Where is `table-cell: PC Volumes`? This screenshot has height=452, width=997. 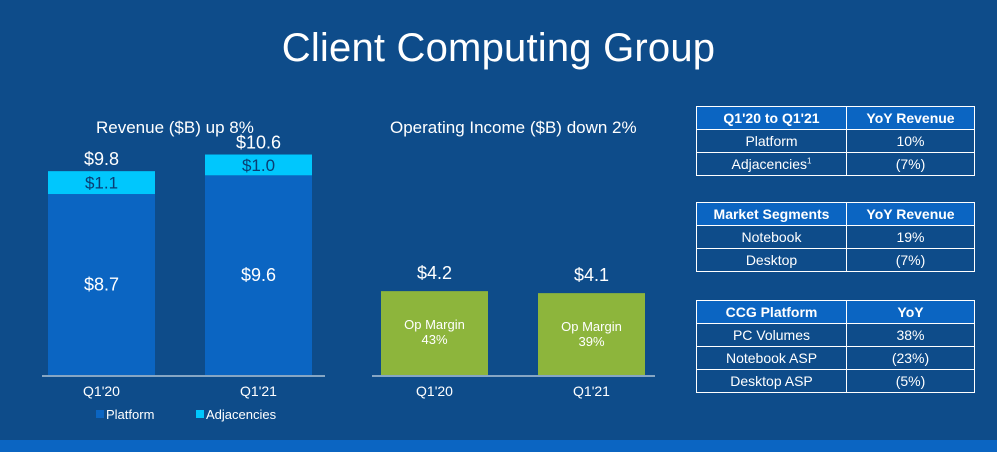
table-cell: PC Volumes is located at coordinates (771, 335).